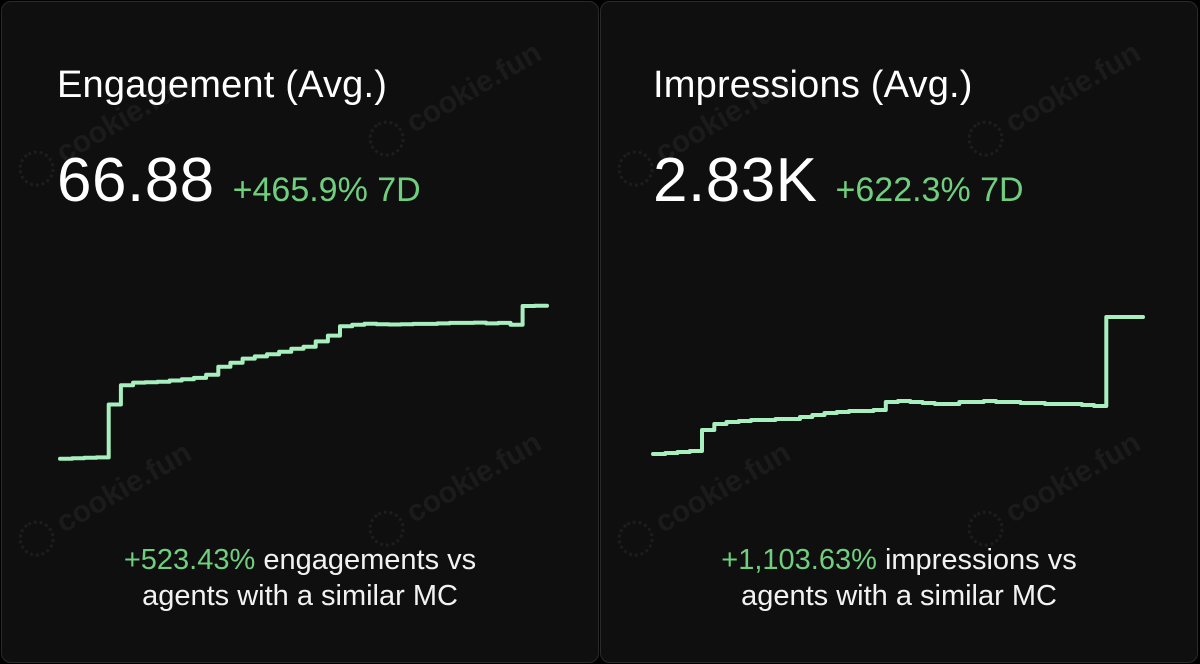 The height and width of the screenshot is (664, 1200). I want to click on impressions-line-chart, so click(898, 385).